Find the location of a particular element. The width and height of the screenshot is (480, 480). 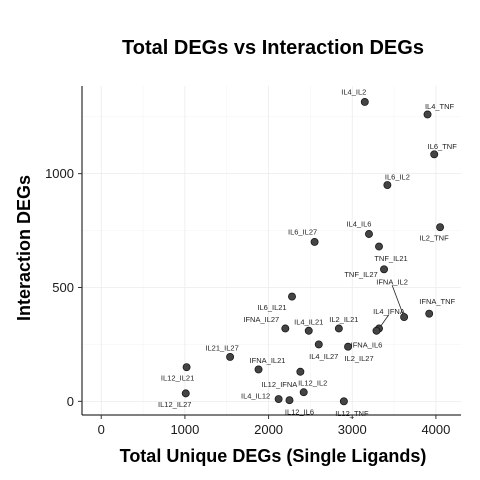

point-label: IFNA_IL6 is located at coordinates (367, 344).